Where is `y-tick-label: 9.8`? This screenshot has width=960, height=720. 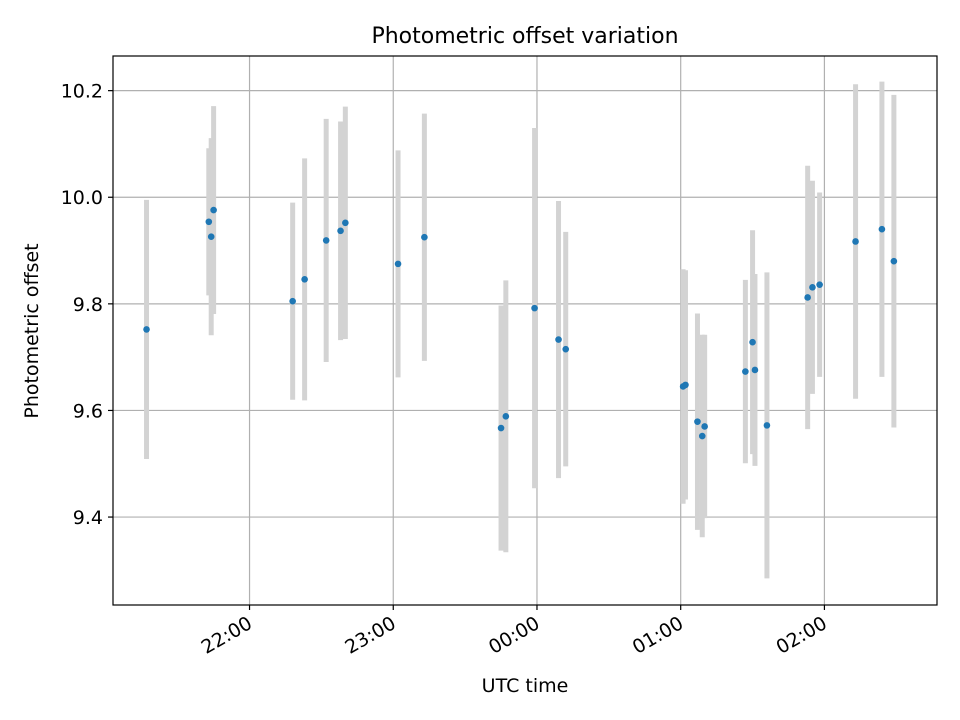 y-tick-label: 9.8 is located at coordinates (88, 305).